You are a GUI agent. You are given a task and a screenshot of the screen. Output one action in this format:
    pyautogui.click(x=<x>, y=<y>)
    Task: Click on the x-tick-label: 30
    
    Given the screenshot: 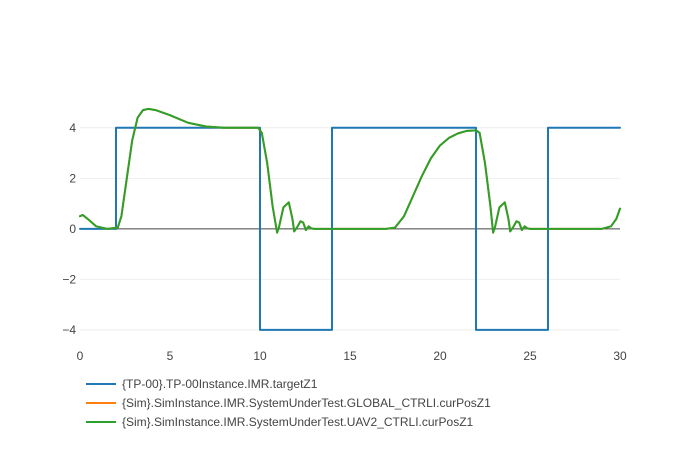 What is the action you would take?
    pyautogui.click(x=620, y=356)
    